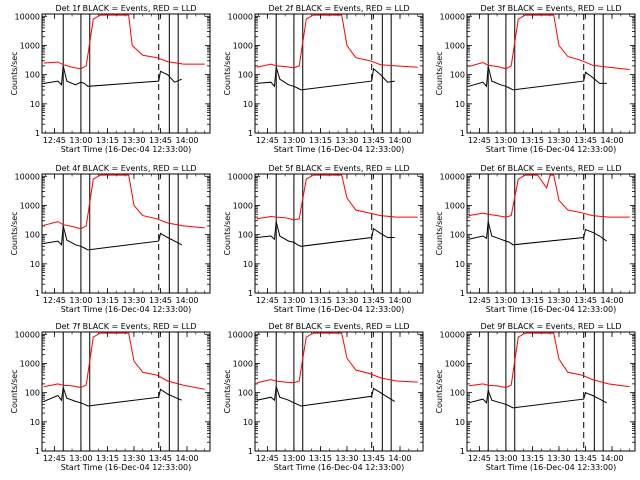  I want to click on panel-title: Det 8f BLACK = Events, RED = LLD, so click(338, 326).